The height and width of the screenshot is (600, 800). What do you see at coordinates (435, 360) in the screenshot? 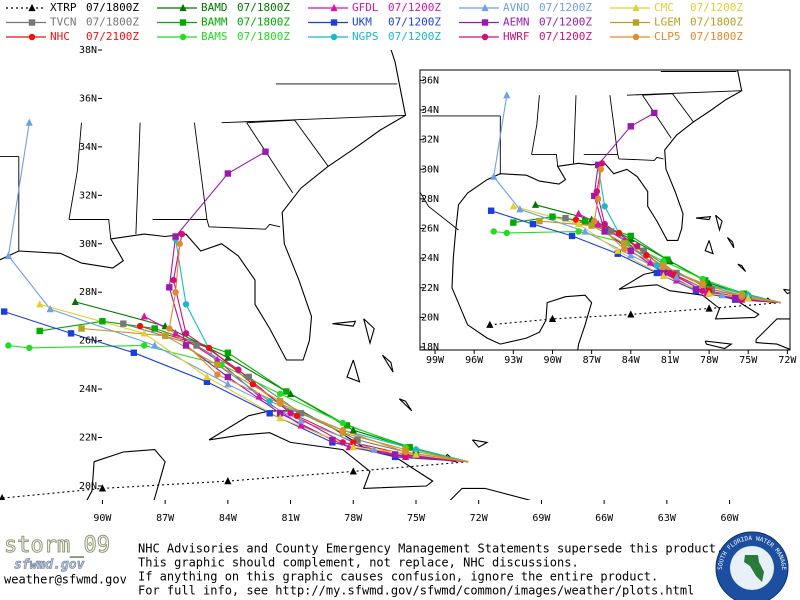
I see `x-tick-label: 99W` at bounding box center [435, 360].